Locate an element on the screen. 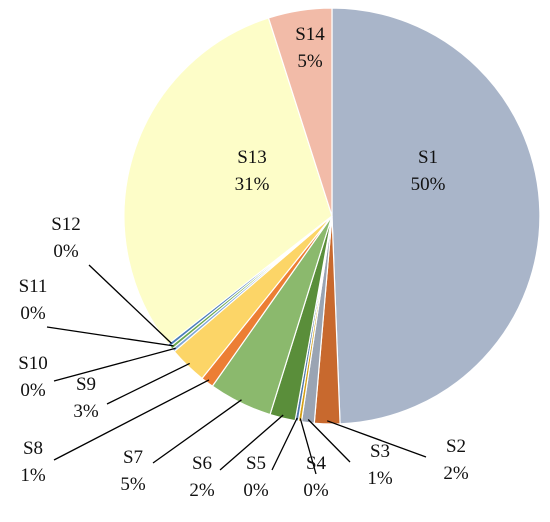  slice-label-s7: S7 5% is located at coordinates (133, 471).